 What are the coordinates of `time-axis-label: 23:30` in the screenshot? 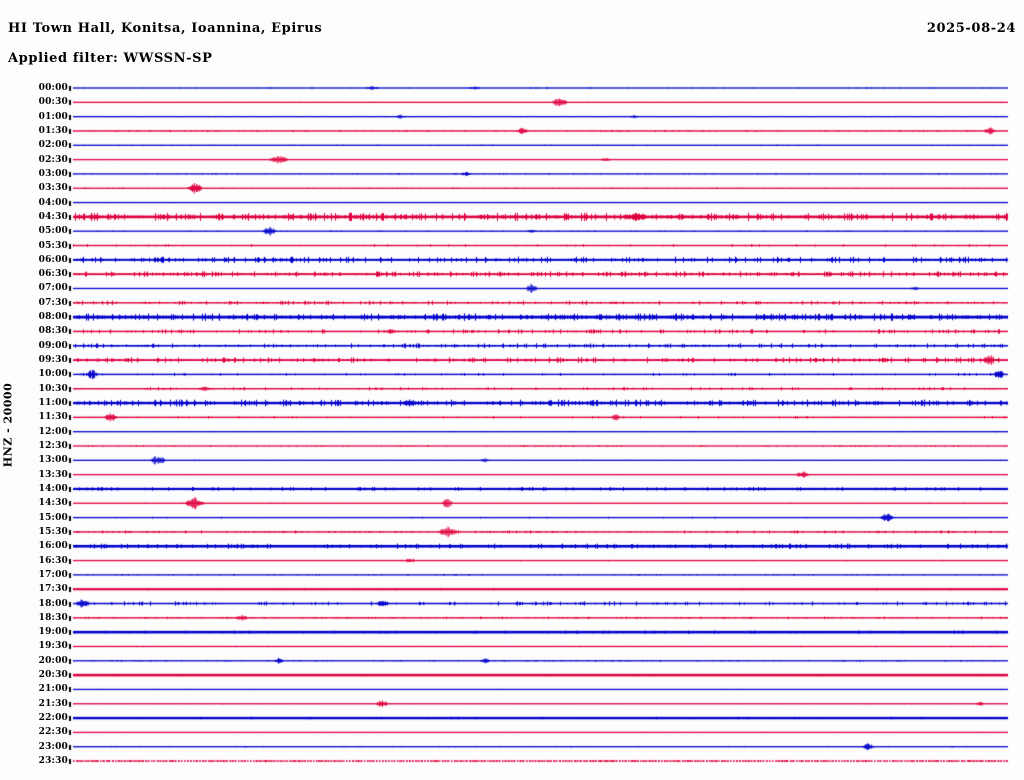 It's located at (53, 761).